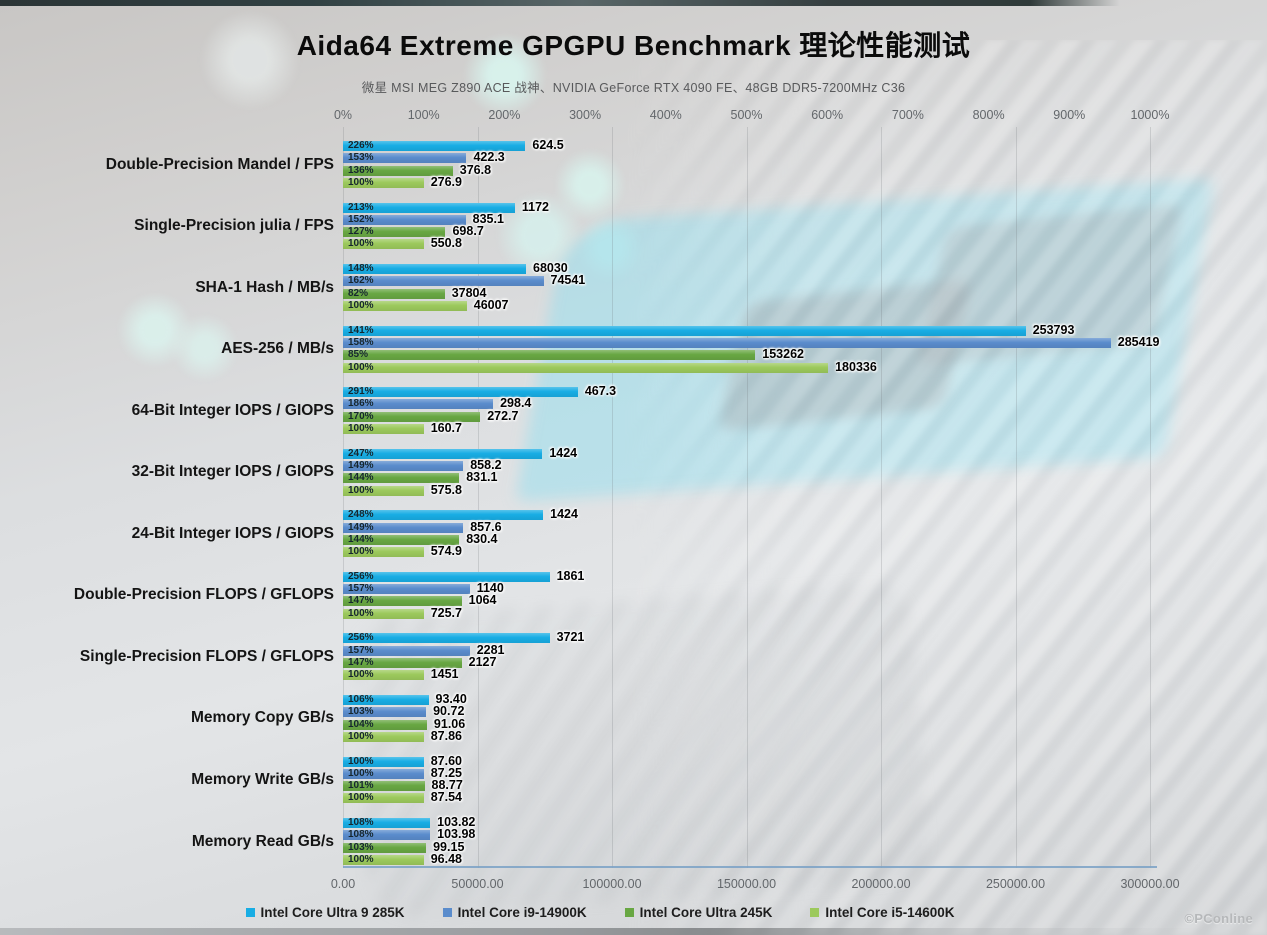  What do you see at coordinates (422, 465) in the screenshot?
I see `benchmark-bar: 149% 858.2` at bounding box center [422, 465].